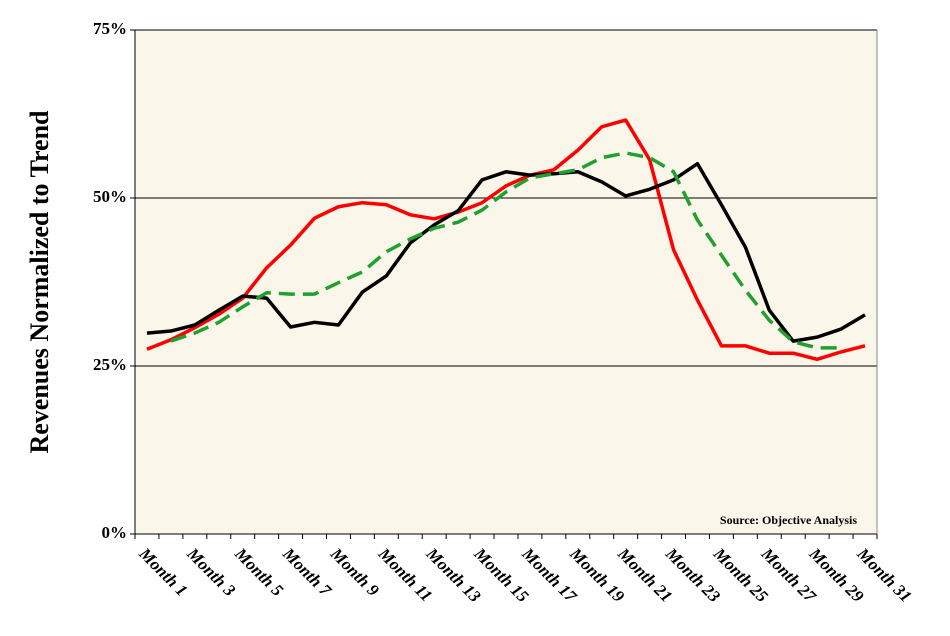 Image resolution: width=950 pixels, height=636 pixels. I want to click on x-tick-label: Month 1, so click(163, 571).